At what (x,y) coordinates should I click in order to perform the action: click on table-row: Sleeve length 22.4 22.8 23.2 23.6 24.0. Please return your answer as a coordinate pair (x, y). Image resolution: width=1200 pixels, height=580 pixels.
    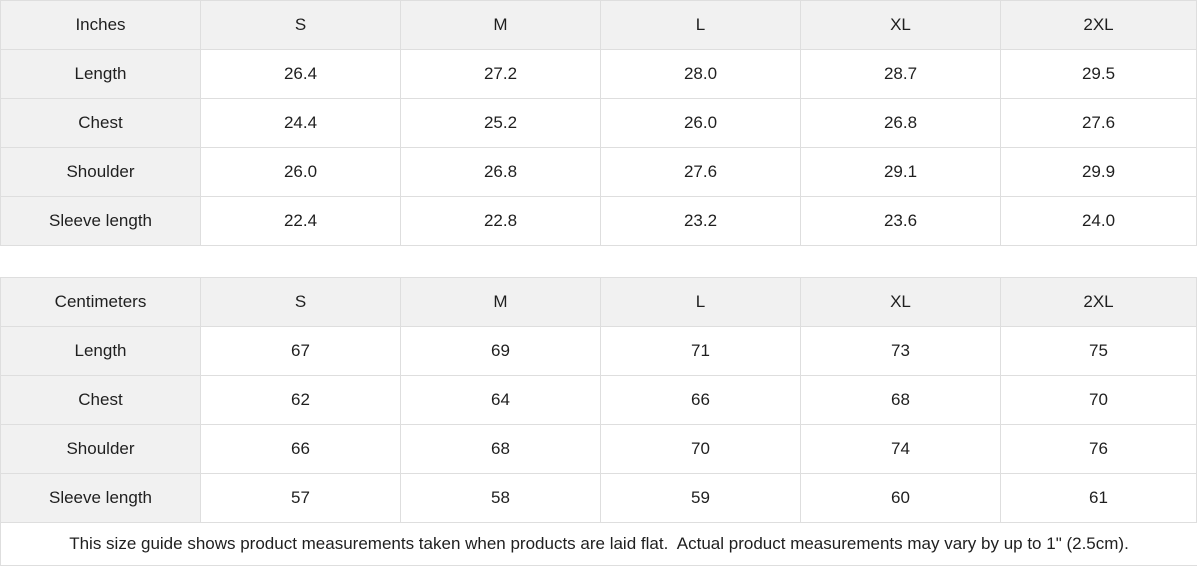
    Looking at the image, I should click on (598, 221).